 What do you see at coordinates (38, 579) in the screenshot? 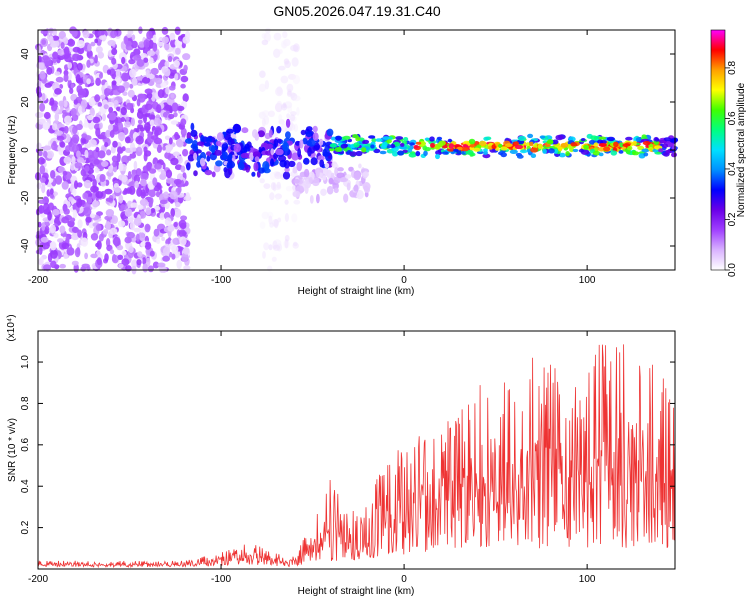
I see `x-tick-label: -200` at bounding box center [38, 579].